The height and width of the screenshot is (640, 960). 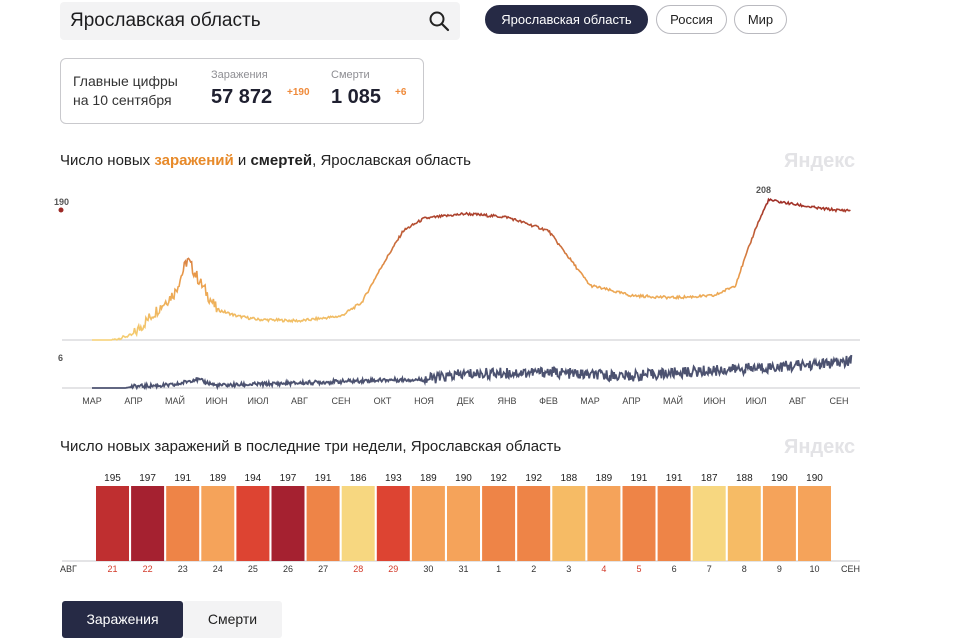 What do you see at coordinates (288, 569) in the screenshot?
I see `bar-day-label: 26` at bounding box center [288, 569].